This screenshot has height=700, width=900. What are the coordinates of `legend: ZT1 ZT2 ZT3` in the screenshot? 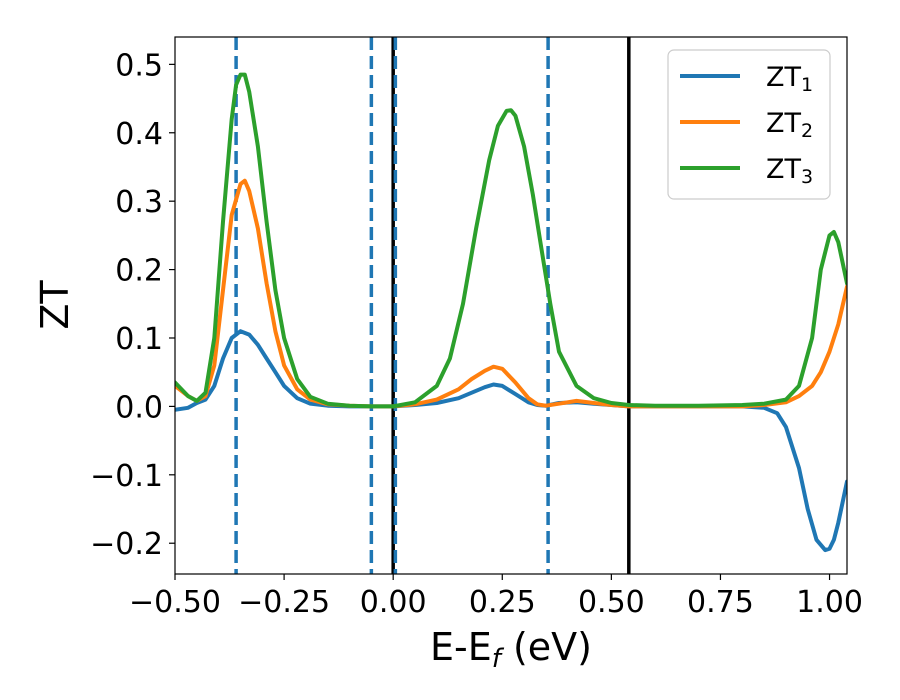 It's located at (749, 124).